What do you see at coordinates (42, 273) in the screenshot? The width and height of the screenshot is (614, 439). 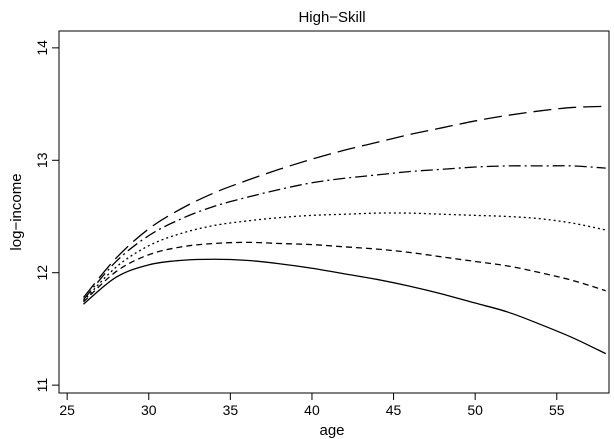 I see `y-tick-label: 12` at bounding box center [42, 273].